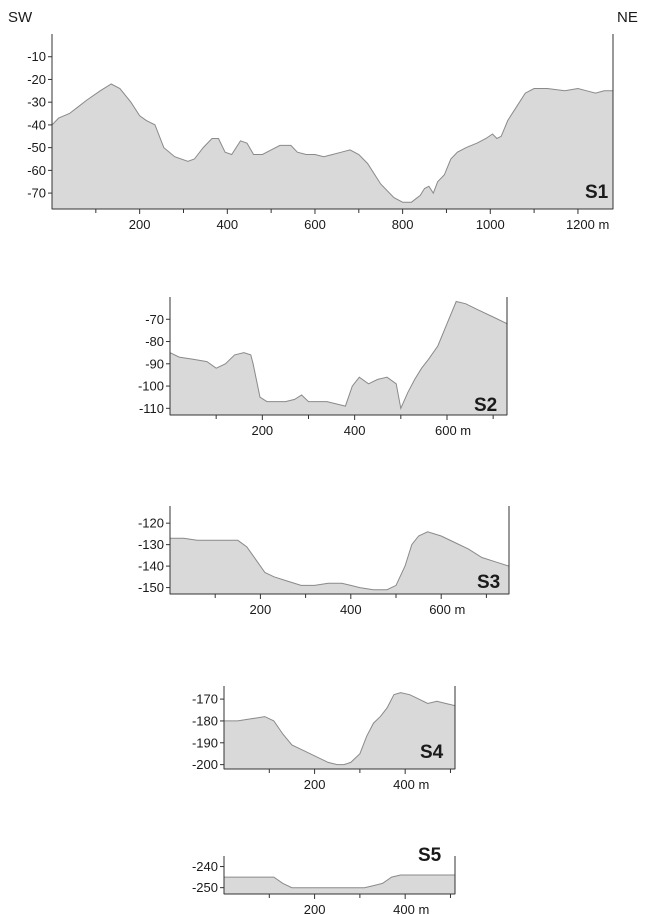 The height and width of the screenshot is (914, 648). I want to click on profile-panel-s2: -70 -80 -90 -100 -110 200 400 600 mS2, so click(323, 367).